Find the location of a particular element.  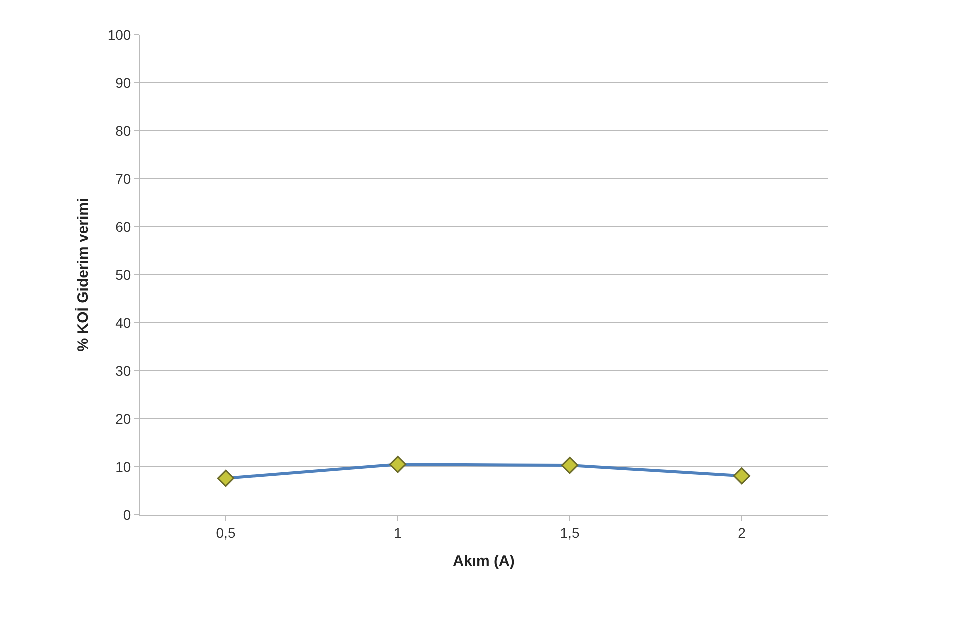

y-tick-label: 70 is located at coordinates (124, 178).